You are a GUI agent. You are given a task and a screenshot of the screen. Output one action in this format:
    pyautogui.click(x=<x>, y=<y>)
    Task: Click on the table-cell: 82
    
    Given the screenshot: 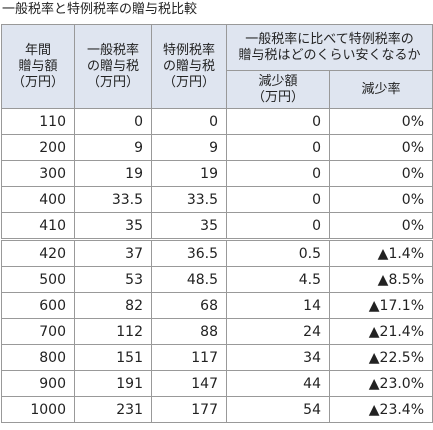 What is the action you would take?
    pyautogui.click(x=113, y=305)
    